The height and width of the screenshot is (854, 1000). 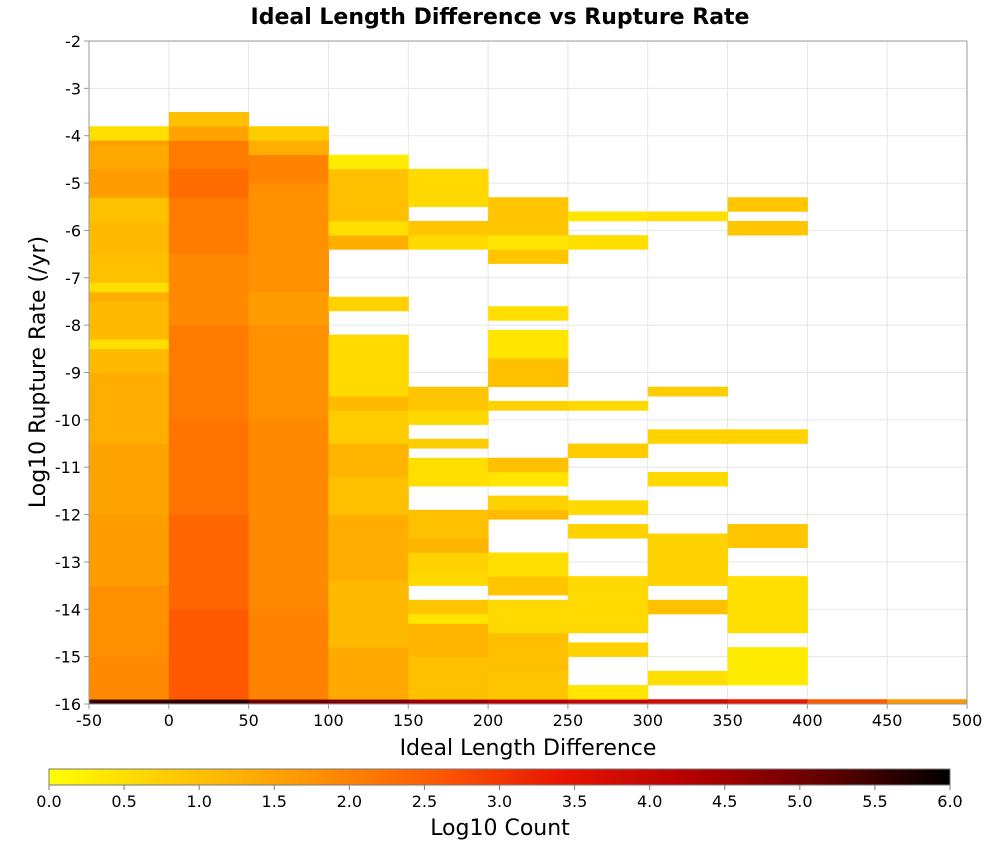 What do you see at coordinates (949, 801) in the screenshot?
I see `colorbar-tick-label: 6.0` at bounding box center [949, 801].